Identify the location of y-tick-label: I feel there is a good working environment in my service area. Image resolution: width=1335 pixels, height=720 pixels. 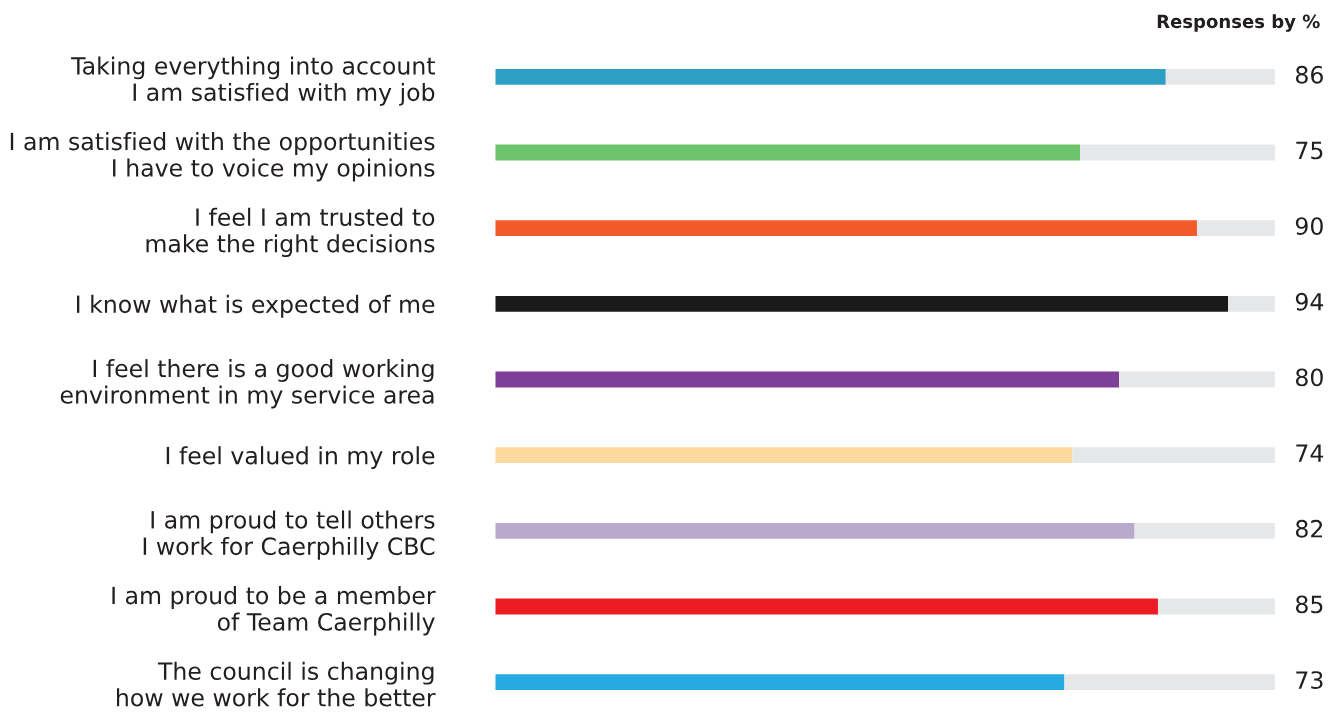
(247, 384).